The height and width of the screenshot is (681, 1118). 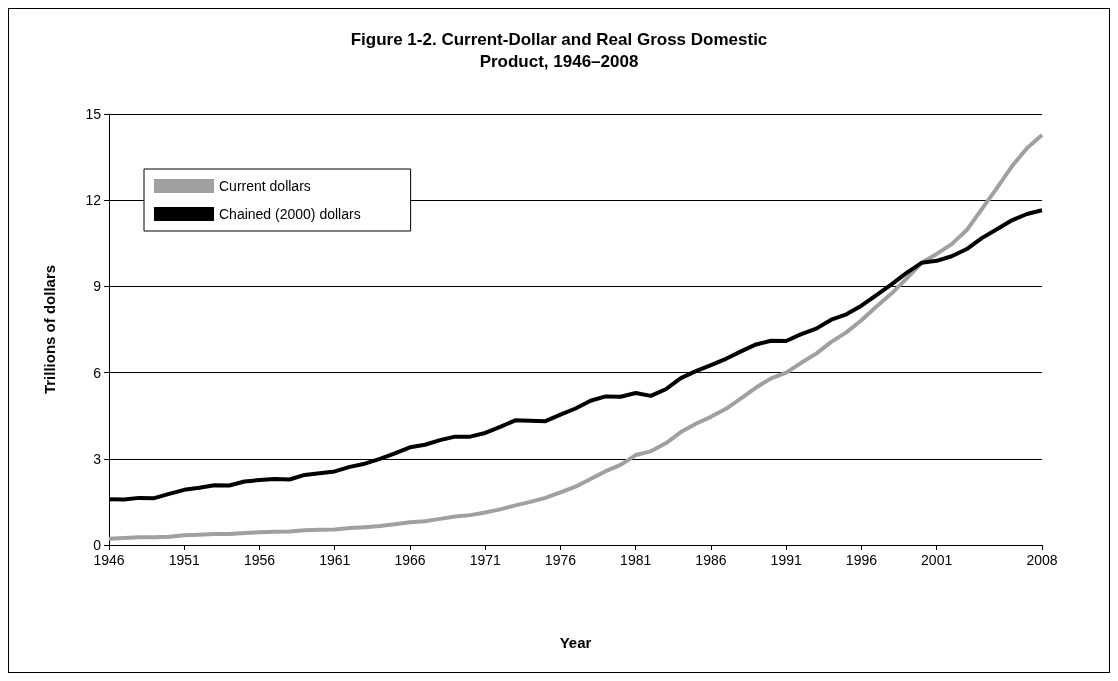 I want to click on y-axis-title: Trillions of dollars, so click(x=49, y=329).